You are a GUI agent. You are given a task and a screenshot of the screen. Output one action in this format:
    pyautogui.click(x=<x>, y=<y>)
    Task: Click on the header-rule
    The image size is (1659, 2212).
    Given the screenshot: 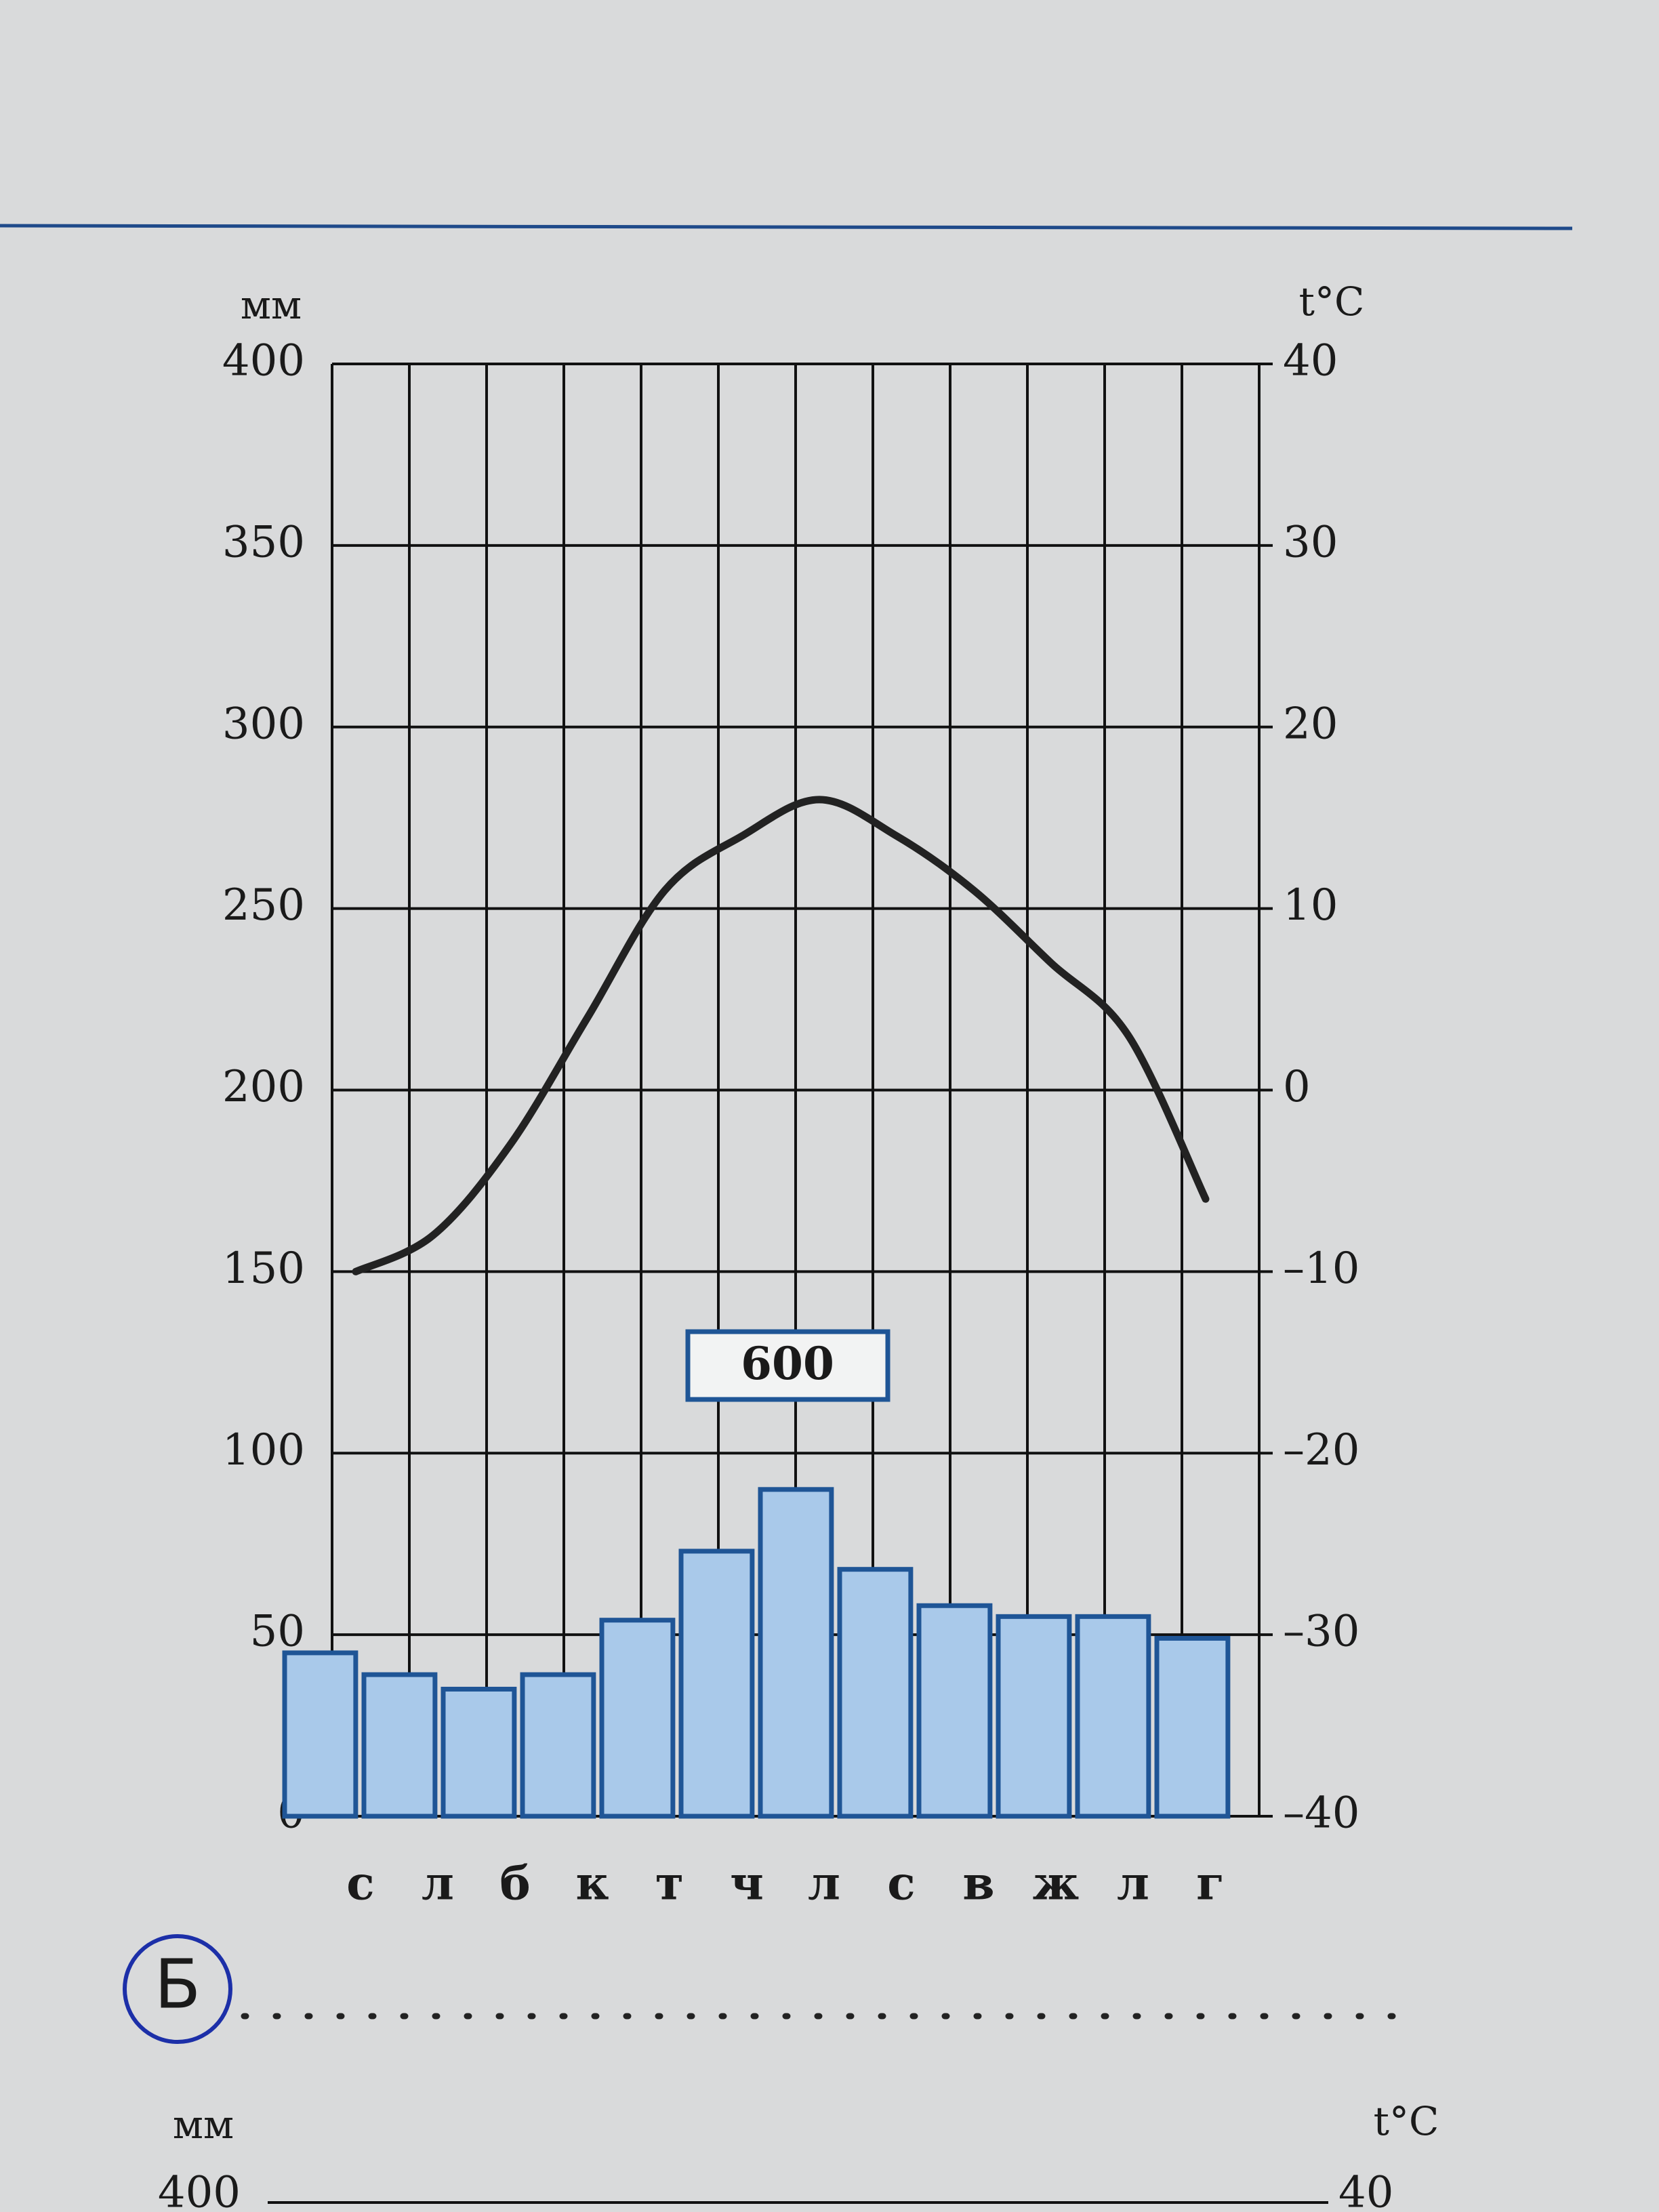 What is the action you would take?
    pyautogui.click(x=786, y=227)
    